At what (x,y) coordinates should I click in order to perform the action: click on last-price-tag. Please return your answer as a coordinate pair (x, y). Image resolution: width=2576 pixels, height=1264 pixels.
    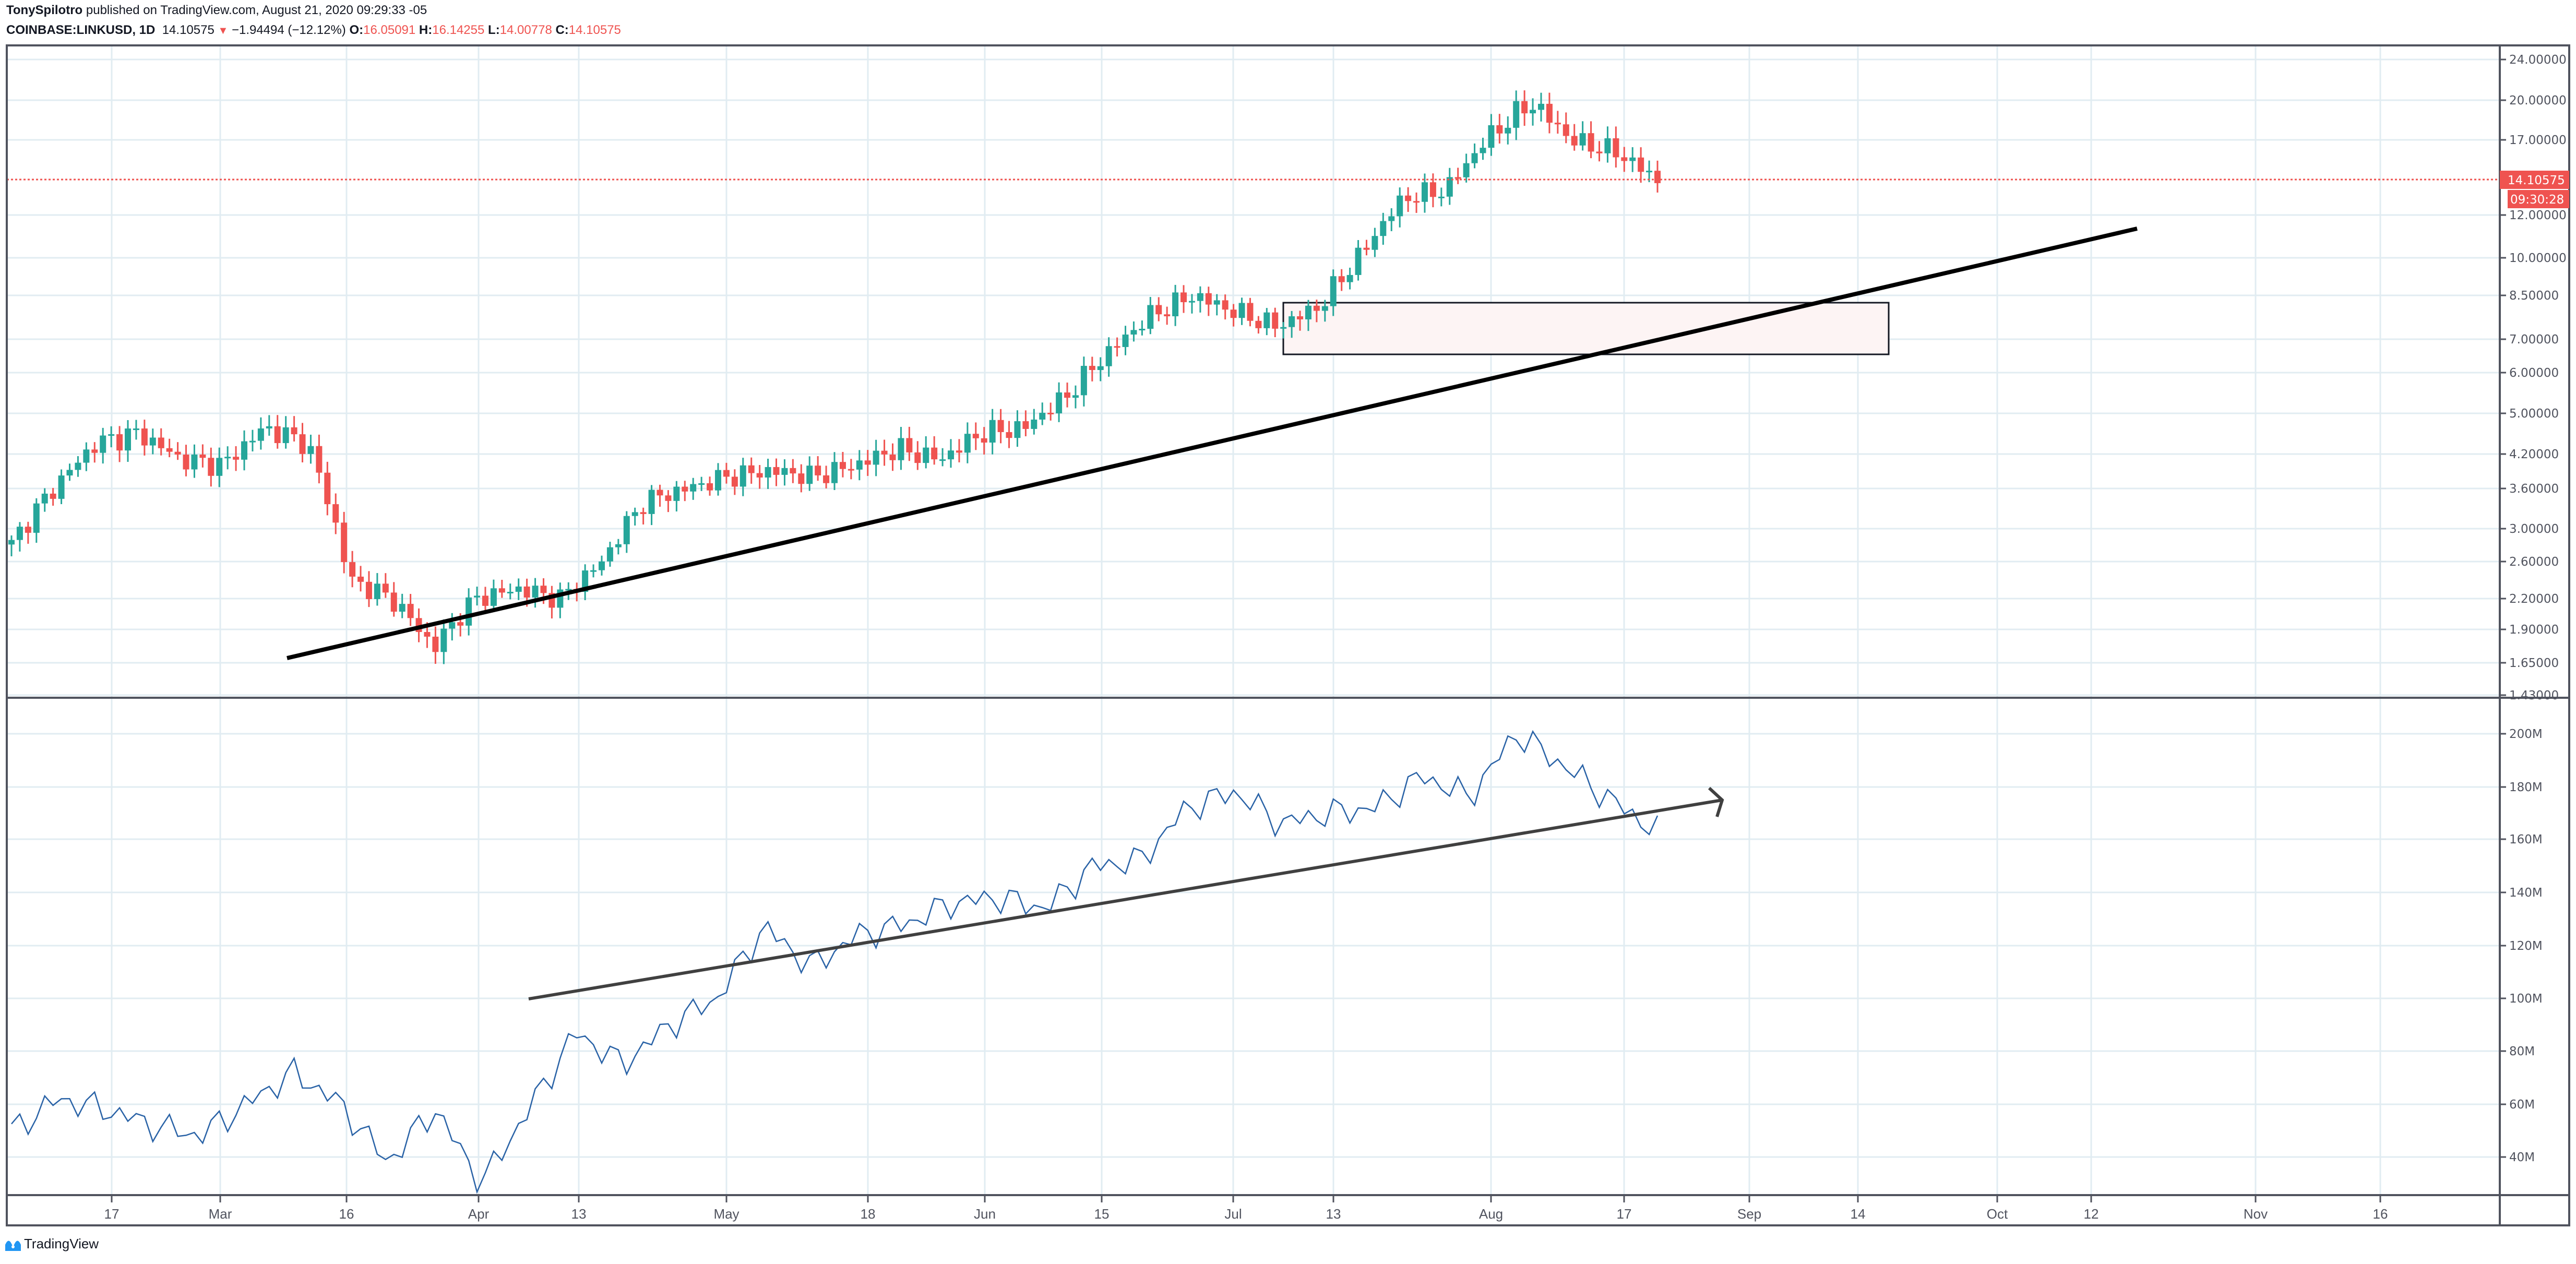
    Looking at the image, I should click on (2534, 180).